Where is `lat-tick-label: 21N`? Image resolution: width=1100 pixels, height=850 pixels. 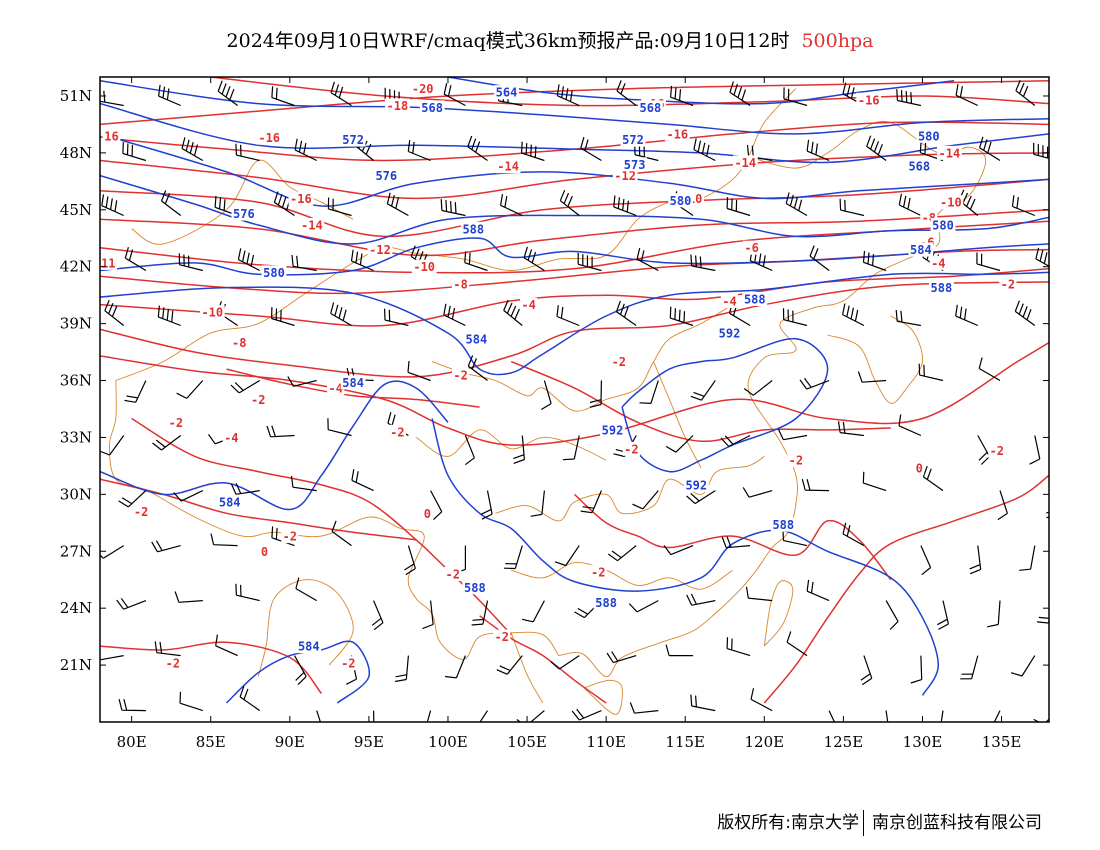 lat-tick-label: 21N is located at coordinates (76, 665).